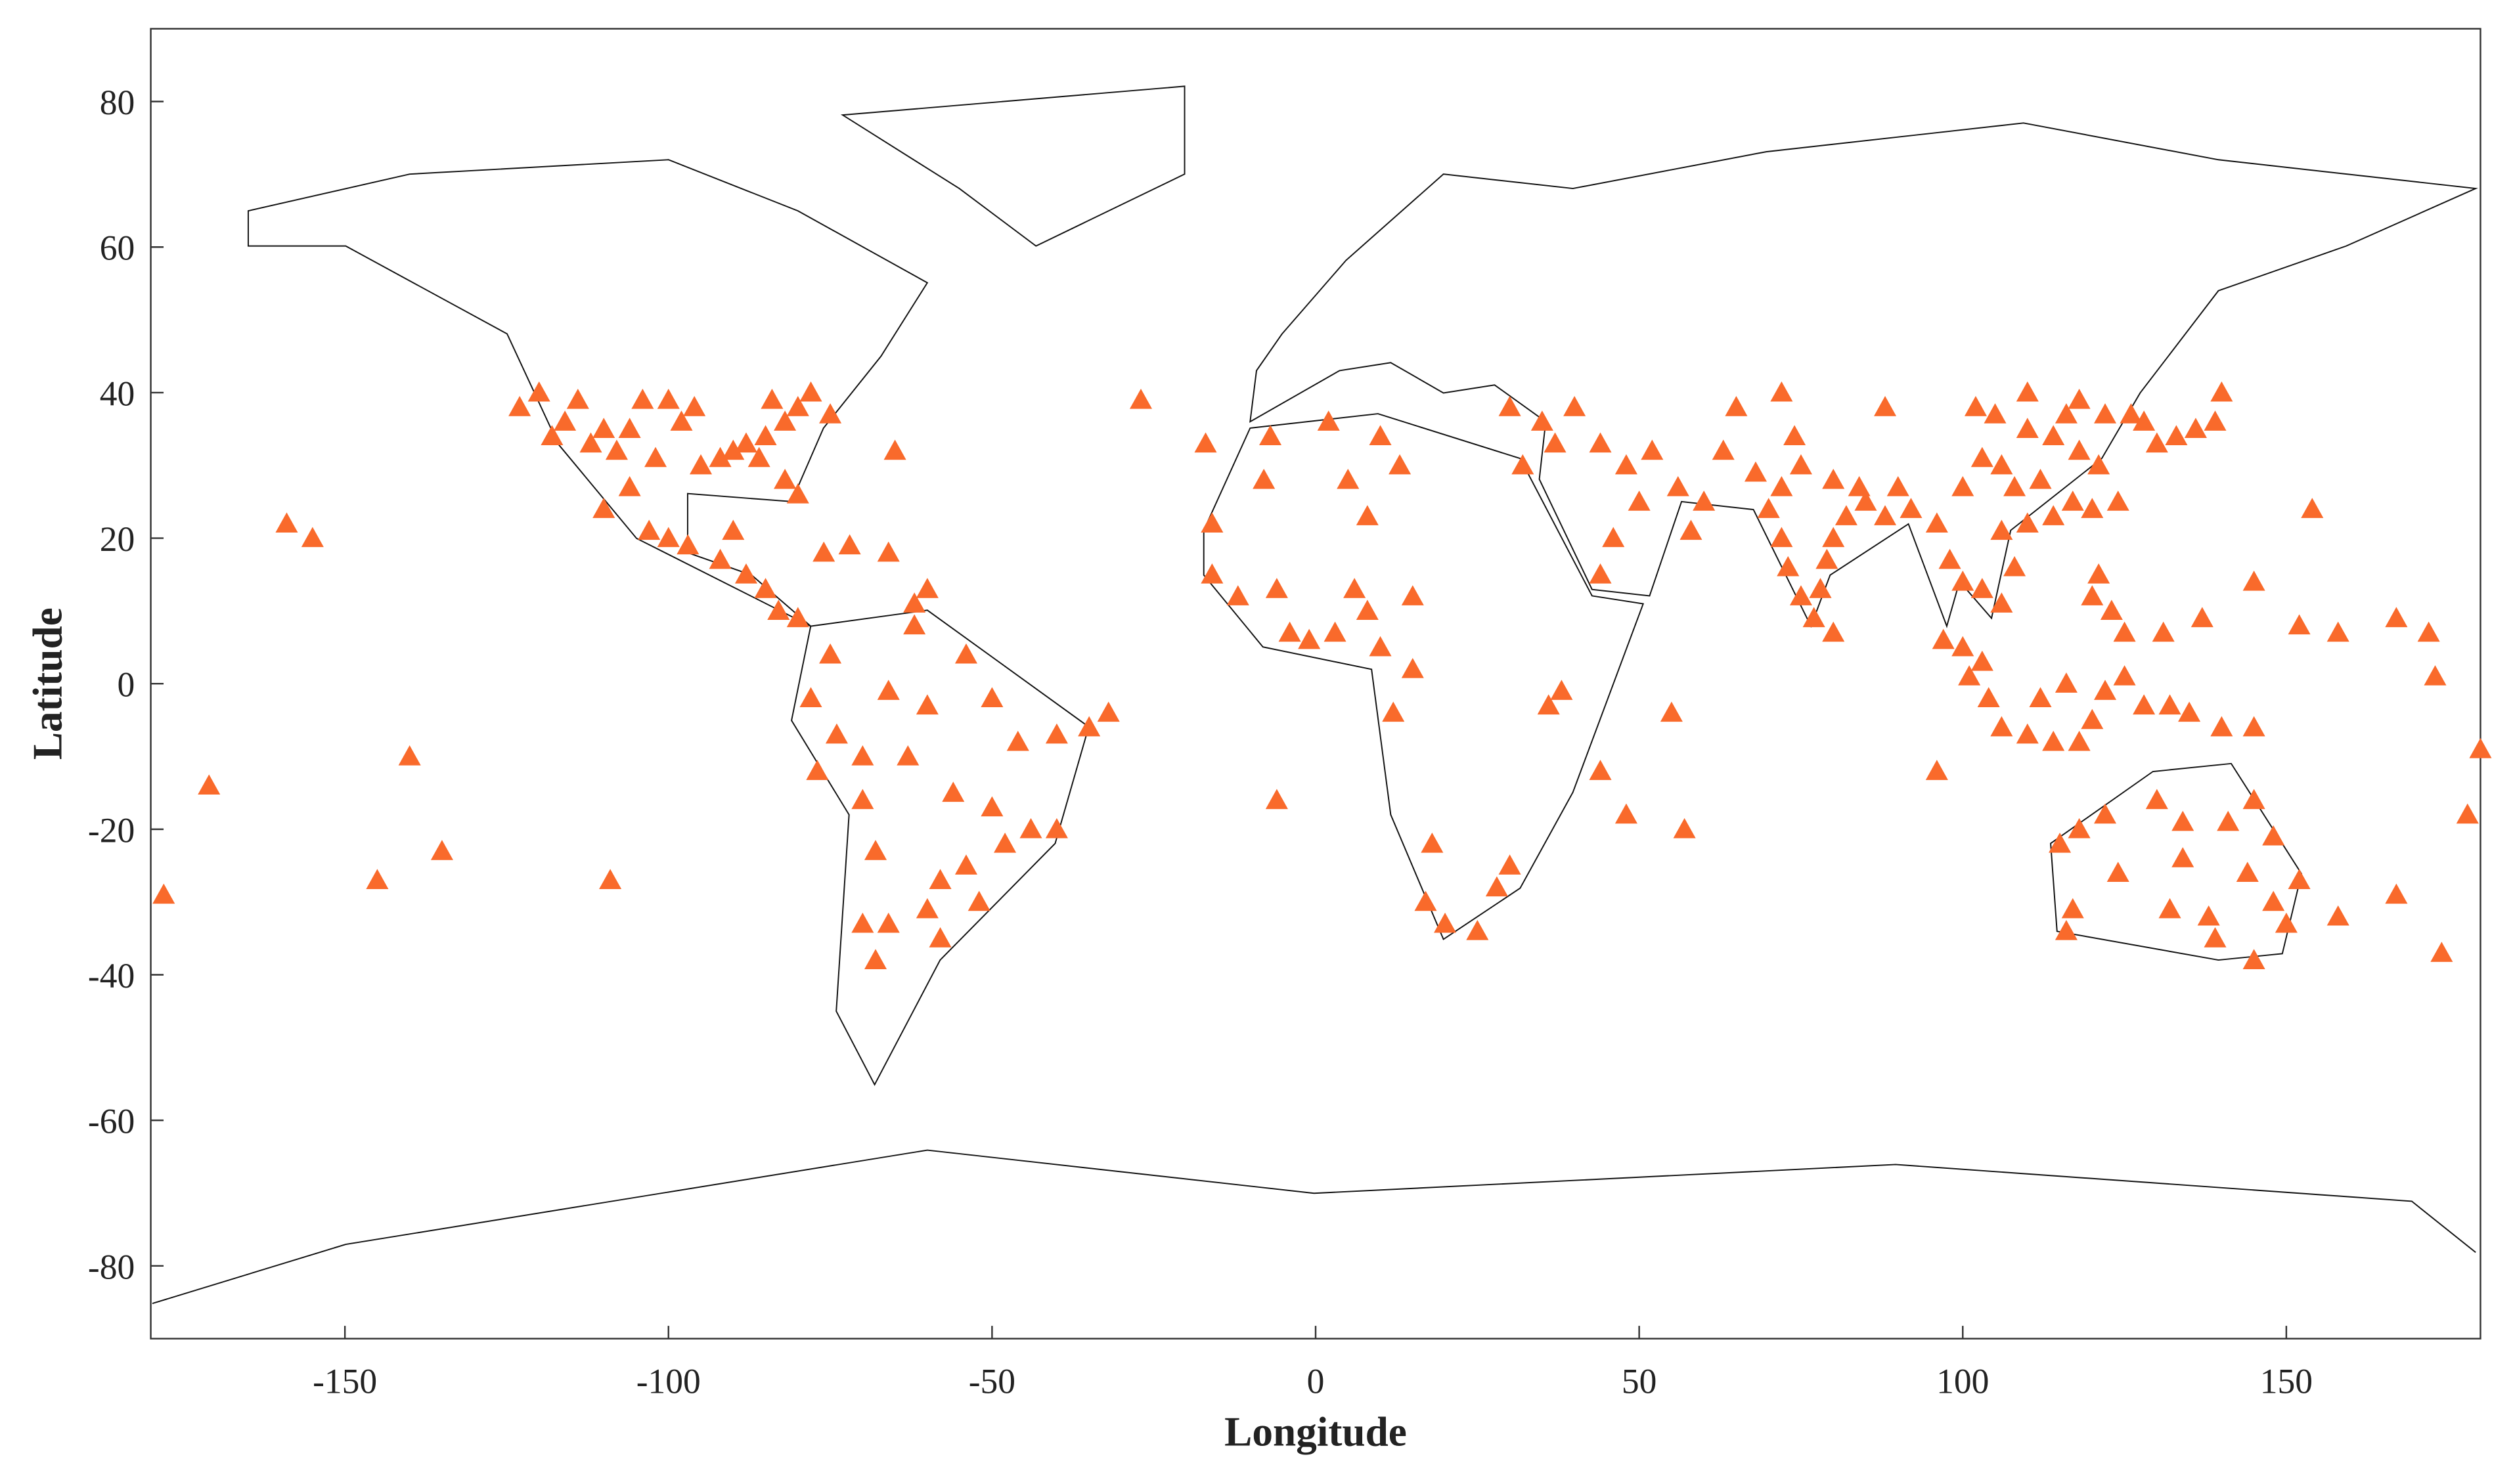  I want to click on y-tick-label: -80, so click(111, 1266).